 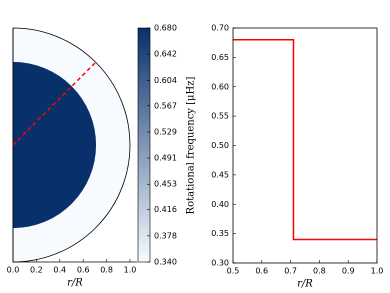 I want to click on colorbar-tick-label: 0.491, so click(x=165, y=158).